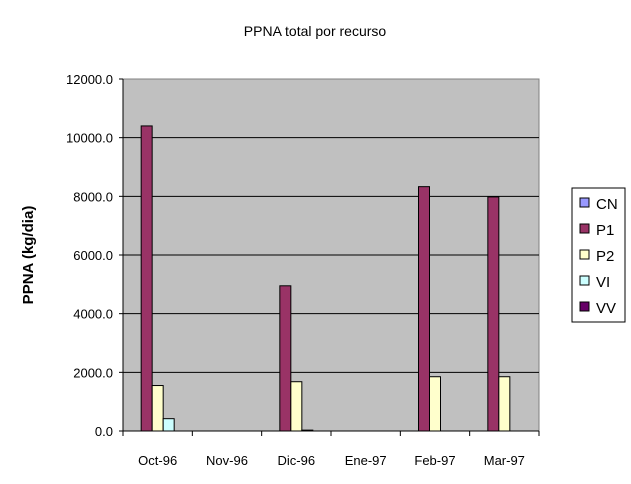 The width and height of the screenshot is (631, 484). What do you see at coordinates (605, 230) in the screenshot?
I see `legend-label-p1: P1` at bounding box center [605, 230].